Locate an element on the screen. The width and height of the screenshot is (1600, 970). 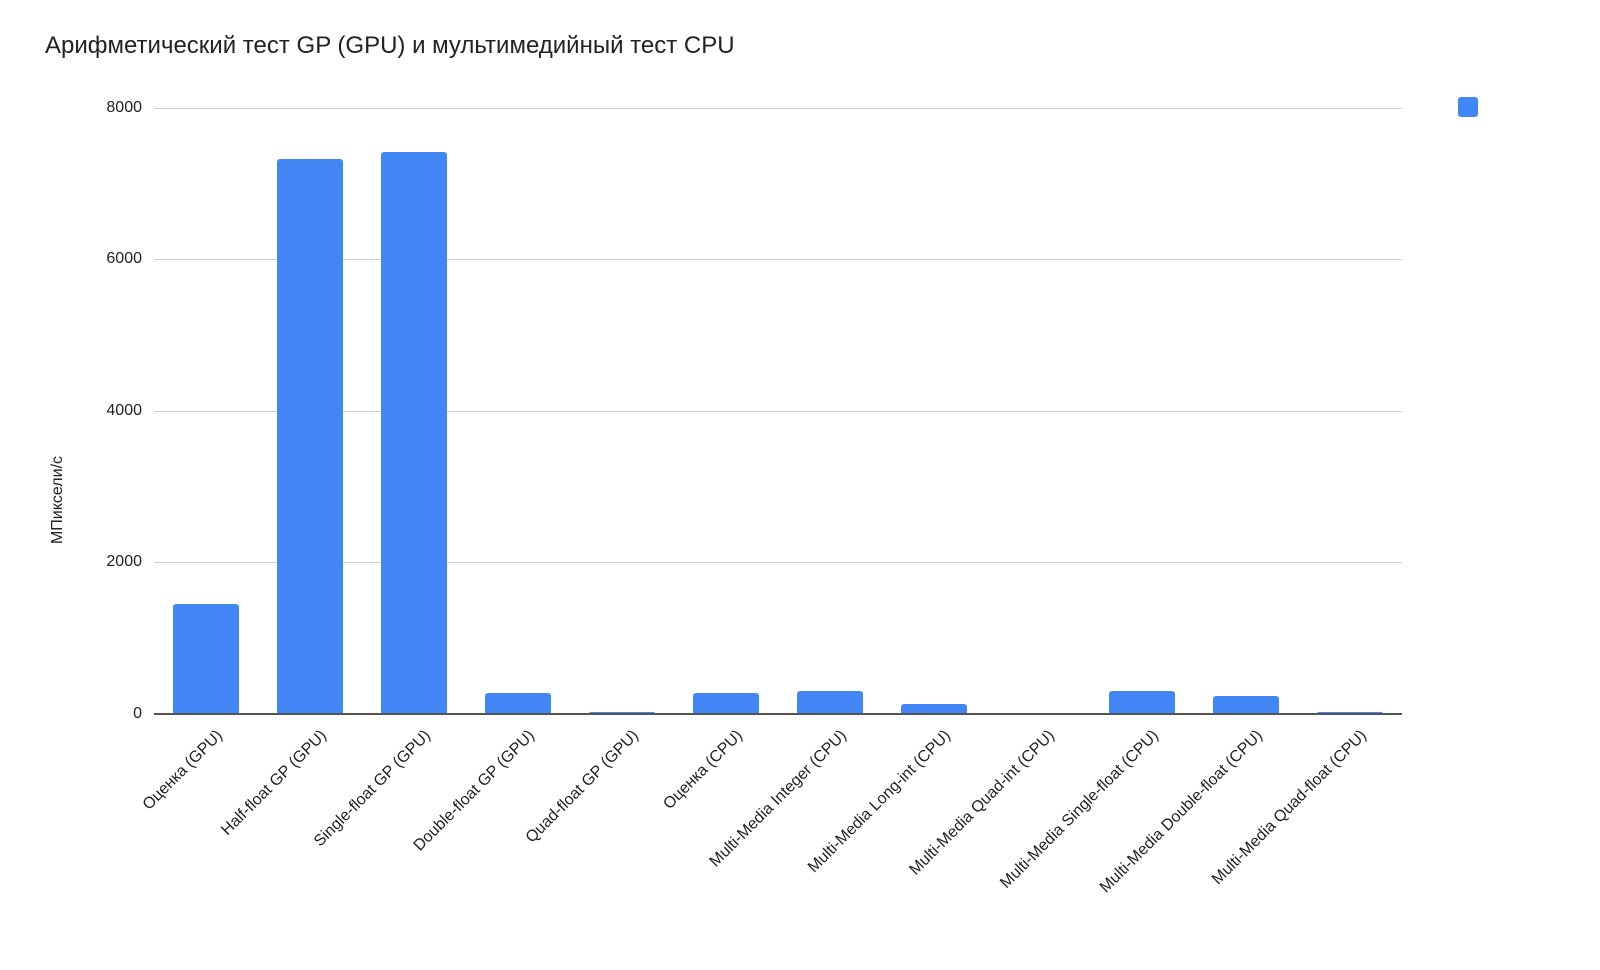
x-tick-label: Multi-Media Double-float (CPU) is located at coordinates (1181, 812).